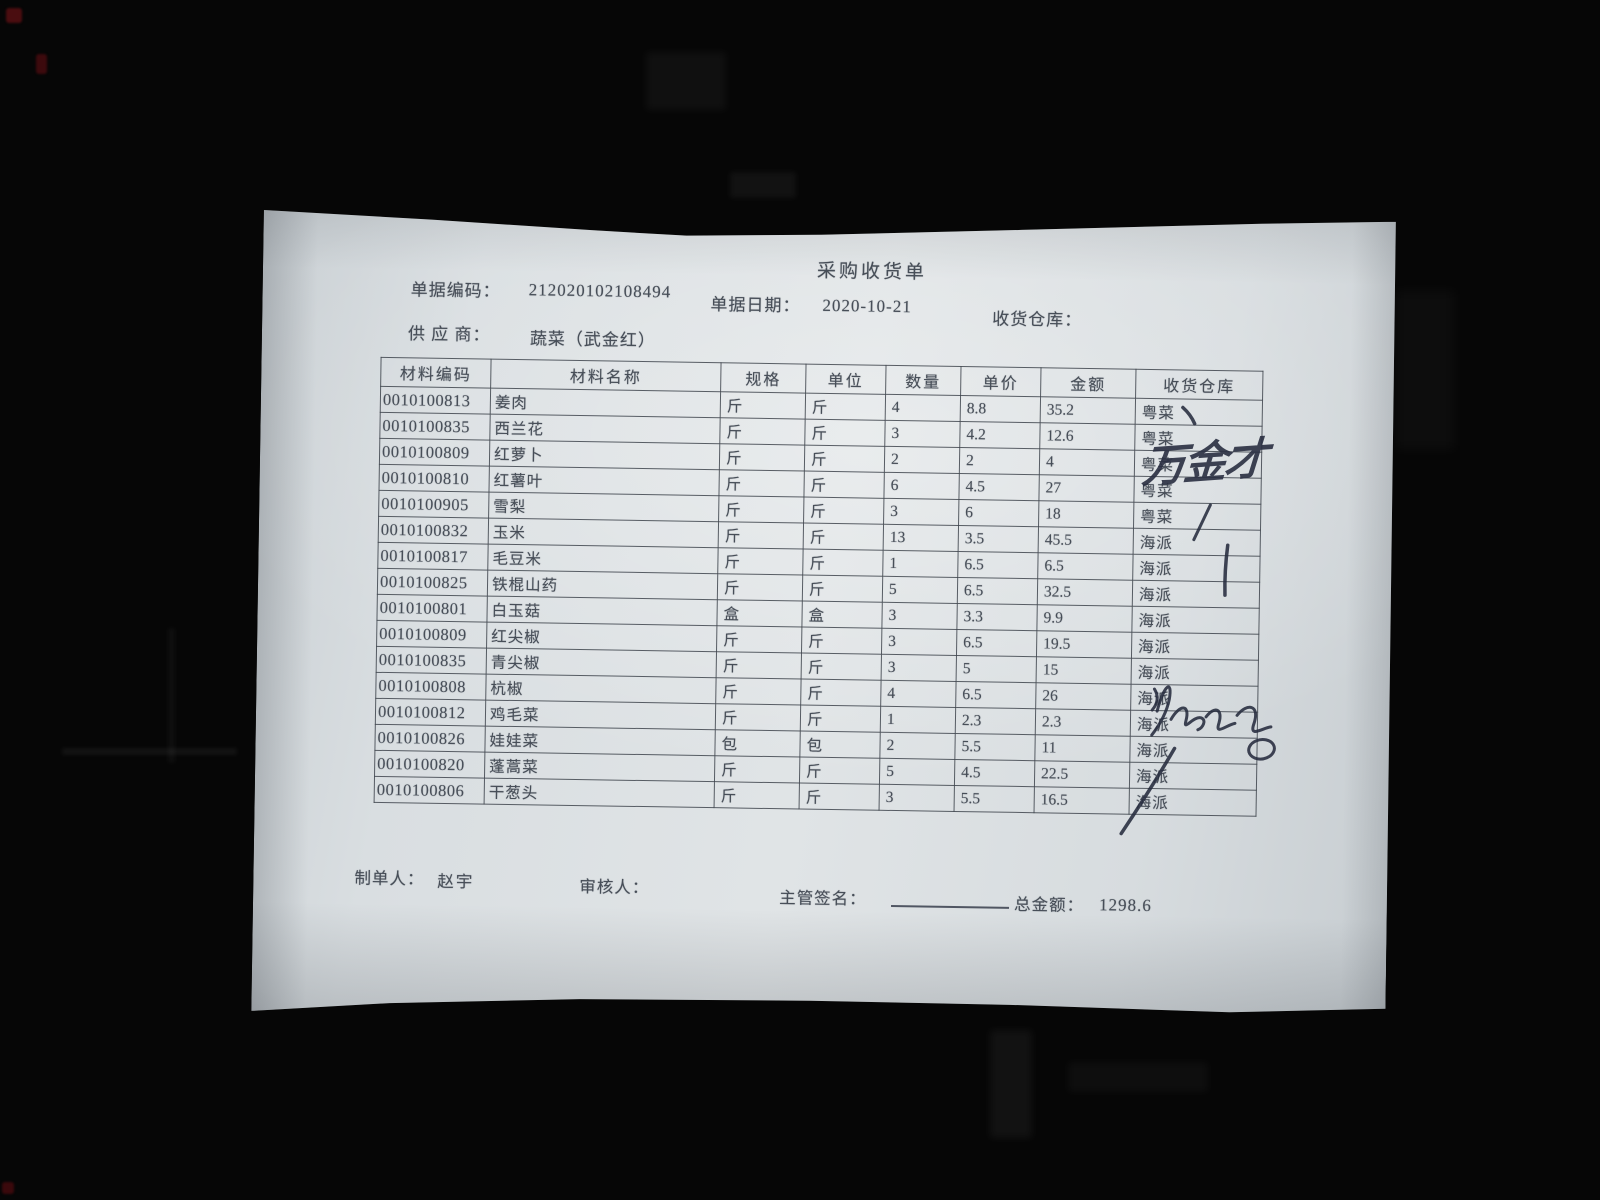 This screenshot has height=1200, width=1600. Describe the element at coordinates (432, 634) in the screenshot. I see `table-cell: 0010100809` at that location.